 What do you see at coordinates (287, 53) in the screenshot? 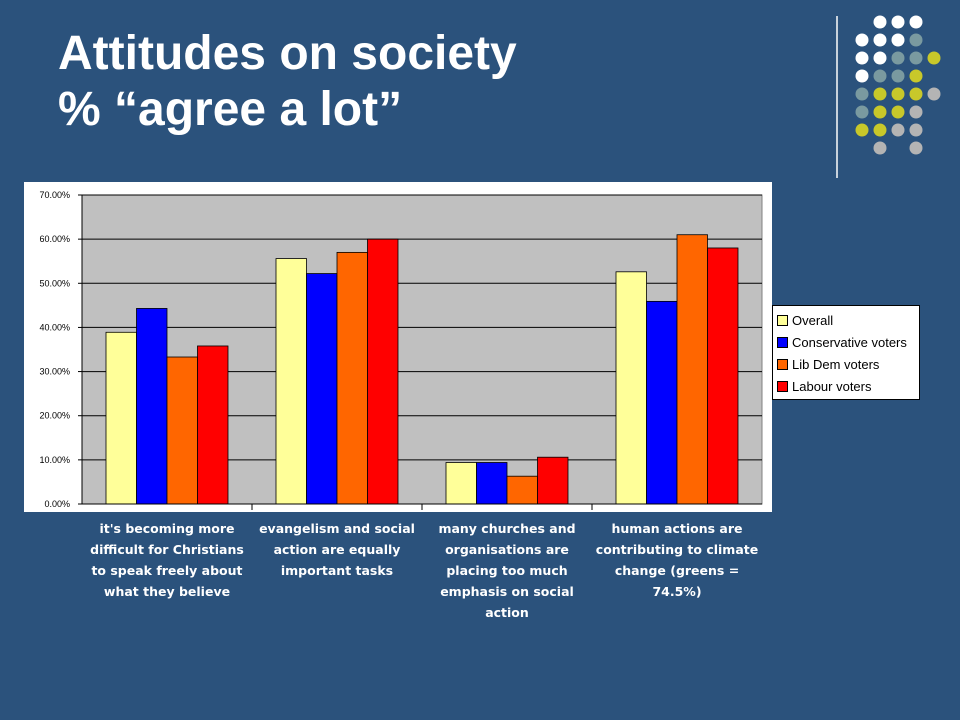
I see `slide-title-line-1: Attitudes on society` at bounding box center [287, 53].